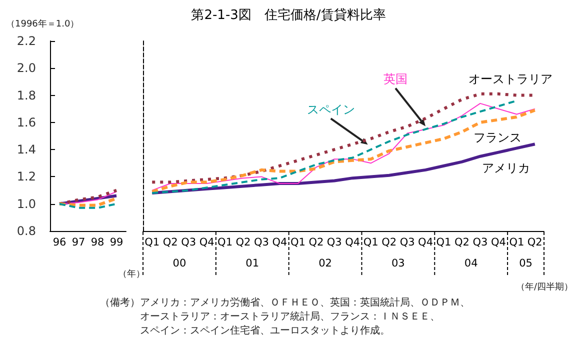  What do you see at coordinates (288, 15) in the screenshot?
I see `chart-title: 第2-1-3図 住宅価格/賃貸料比率` at bounding box center [288, 15].